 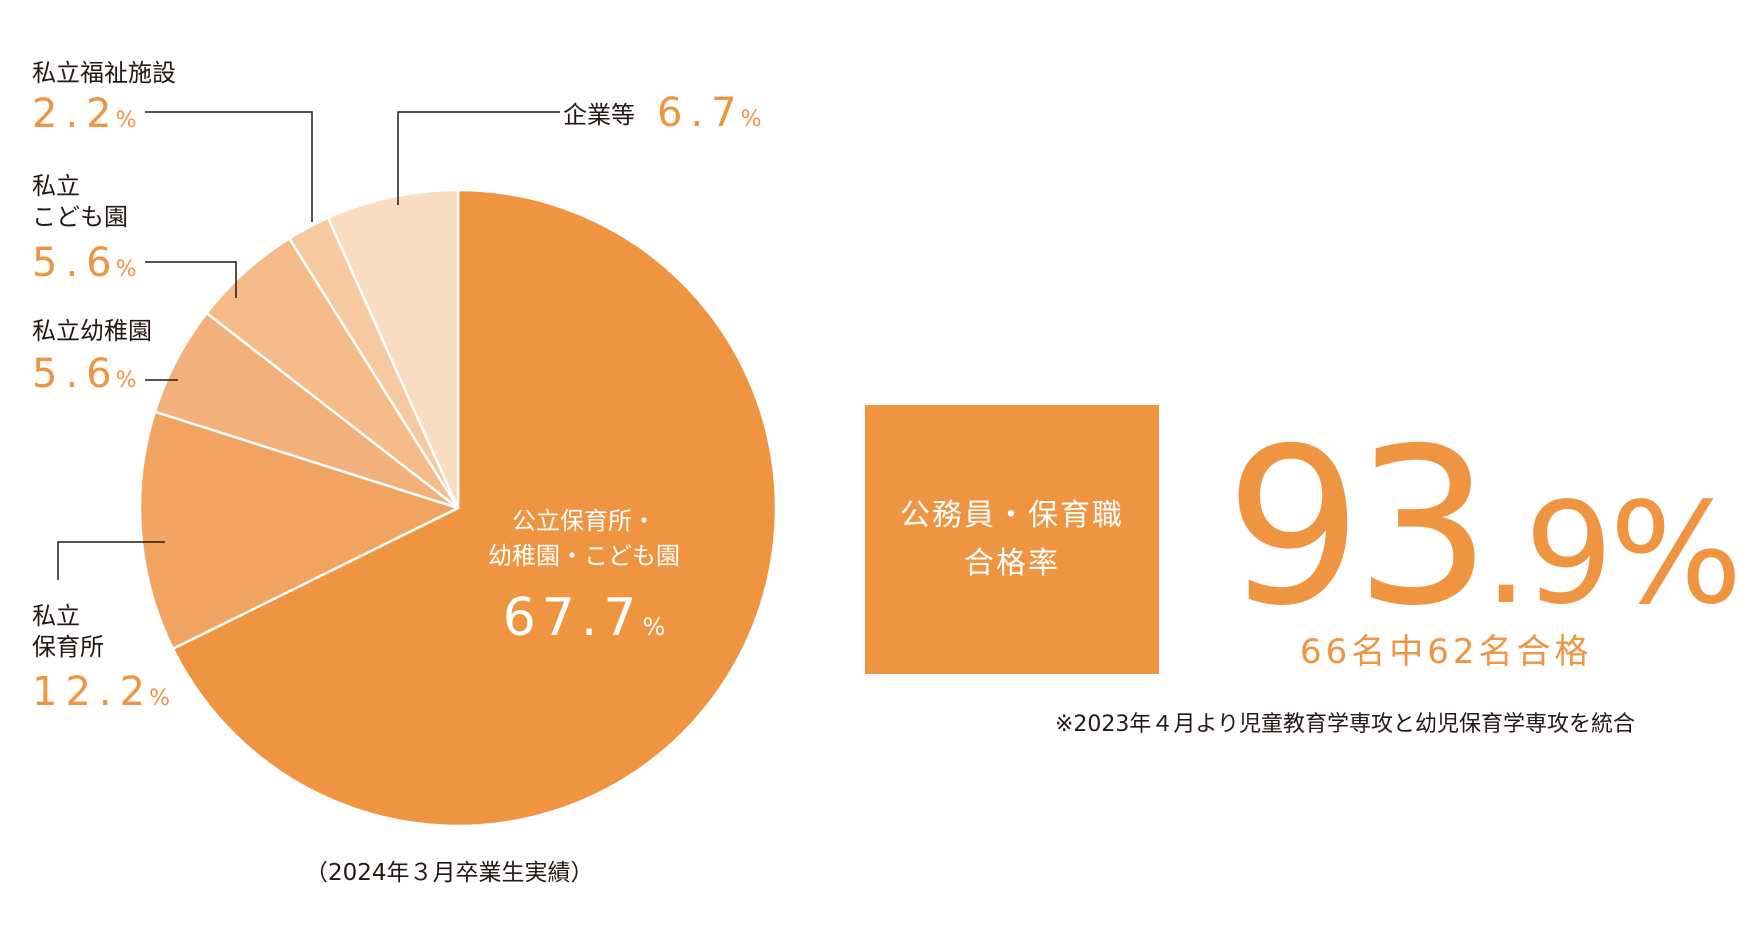 What do you see at coordinates (229, 166) in the screenshot?
I see `leader-line-welfare` at bounding box center [229, 166].